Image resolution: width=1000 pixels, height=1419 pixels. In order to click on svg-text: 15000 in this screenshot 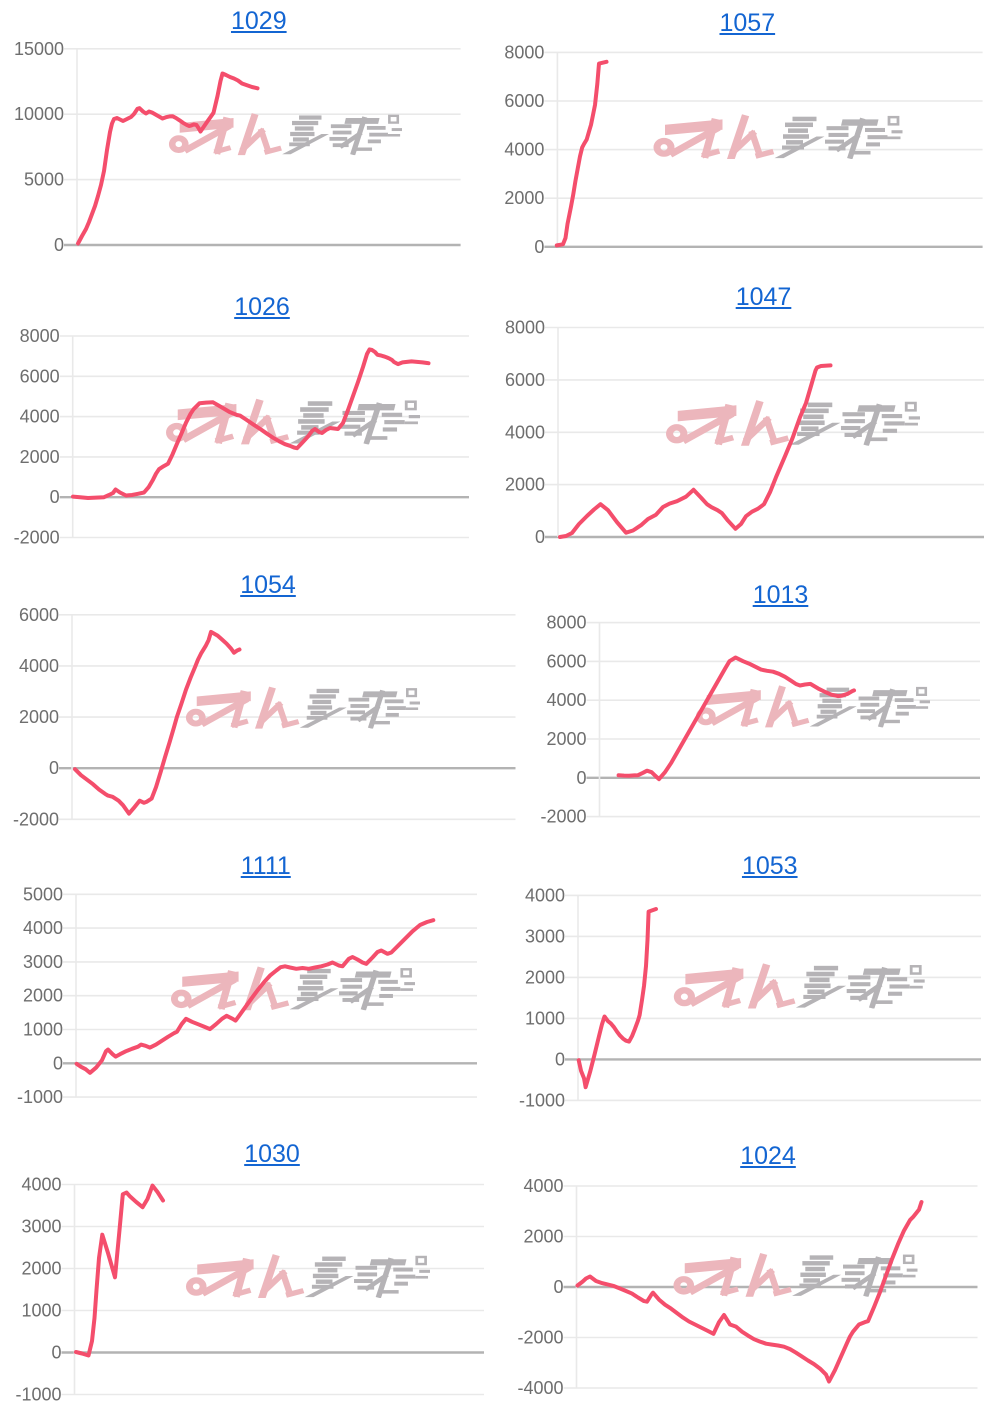, I will do `click(39, 49)`.